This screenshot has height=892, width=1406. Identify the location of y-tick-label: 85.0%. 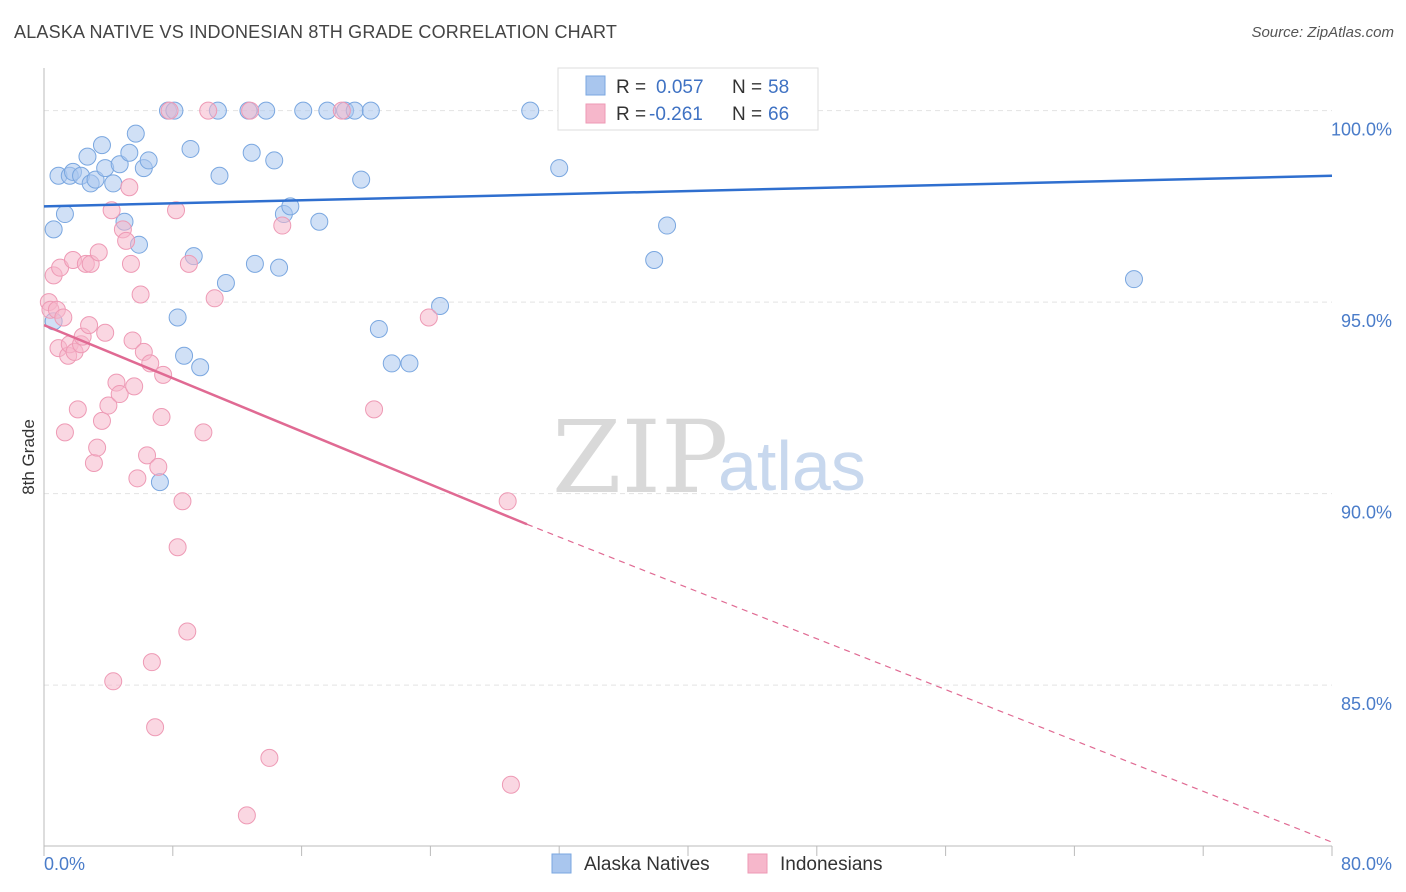
(1366, 704).